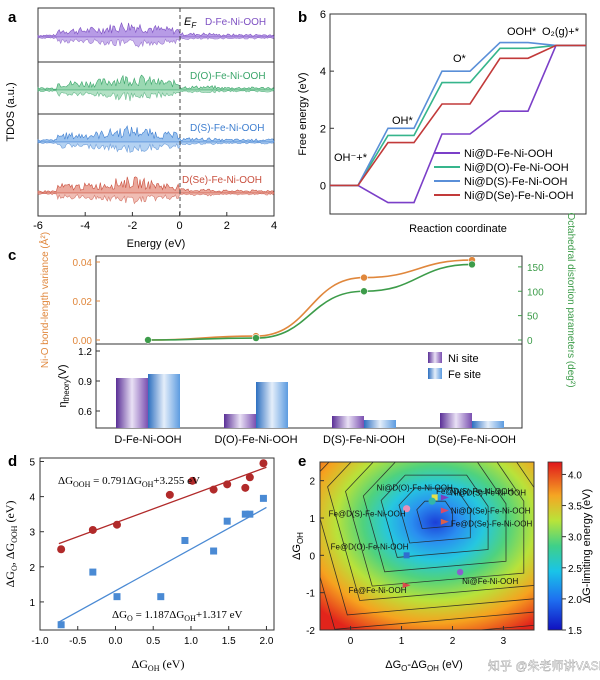 The width and height of the screenshot is (600, 680). I want to click on e-xtick-label: 1, so click(402, 641).